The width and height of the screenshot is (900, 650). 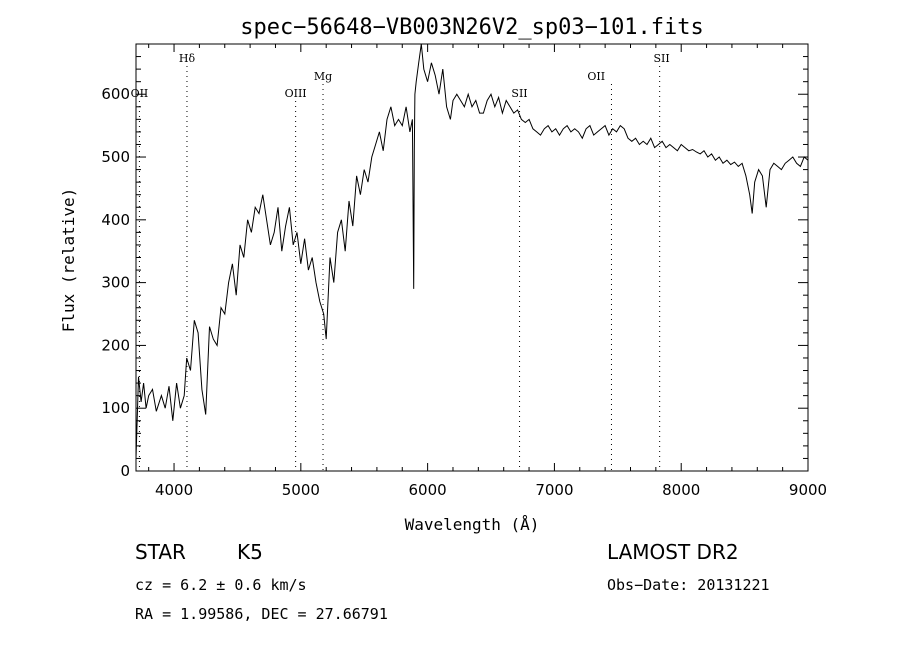 What do you see at coordinates (250, 552) in the screenshot?
I see `subclass: K5` at bounding box center [250, 552].